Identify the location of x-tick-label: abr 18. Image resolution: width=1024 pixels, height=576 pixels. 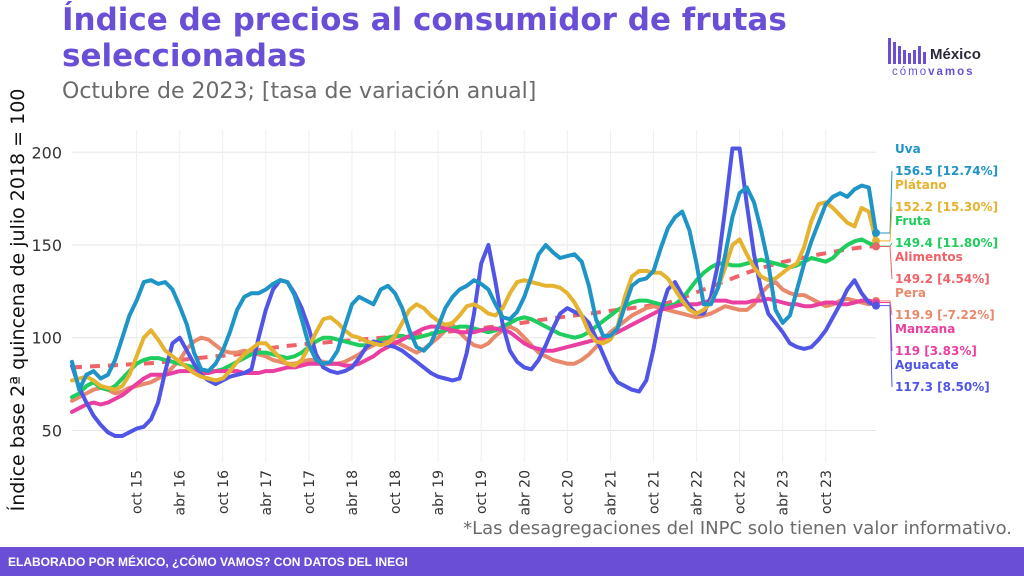
(353, 493).